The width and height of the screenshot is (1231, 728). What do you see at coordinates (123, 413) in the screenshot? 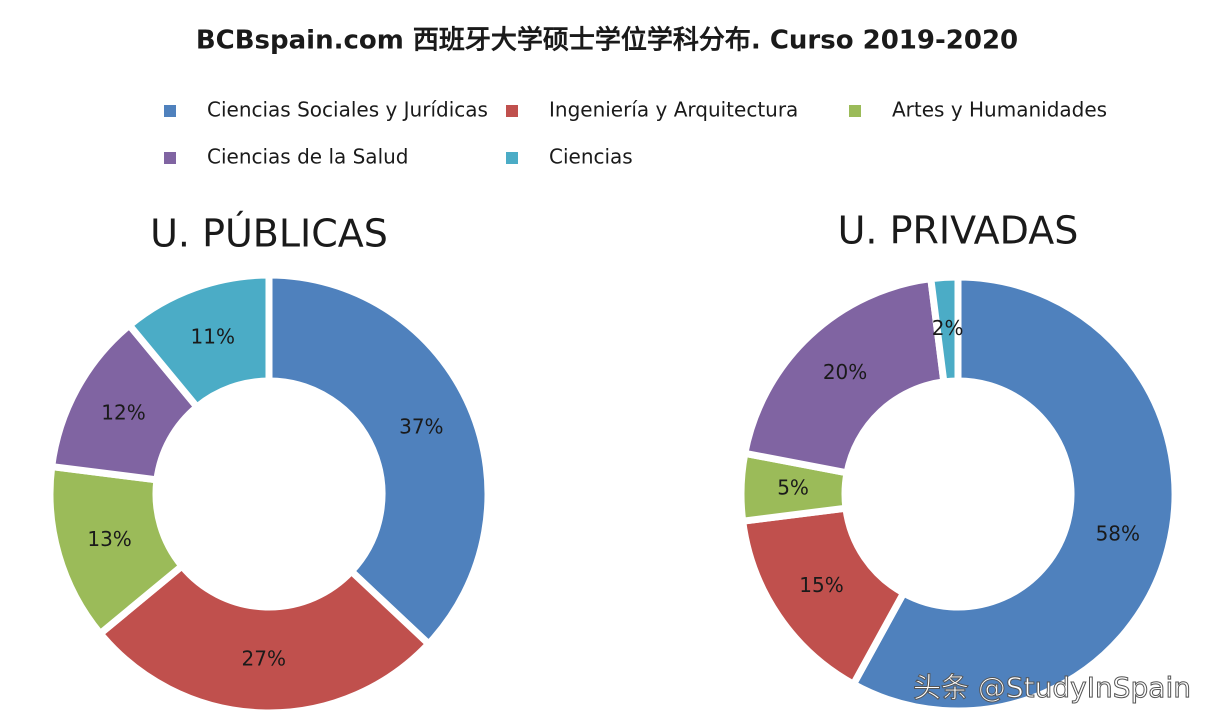
I see `data-label: 12%` at bounding box center [123, 413].